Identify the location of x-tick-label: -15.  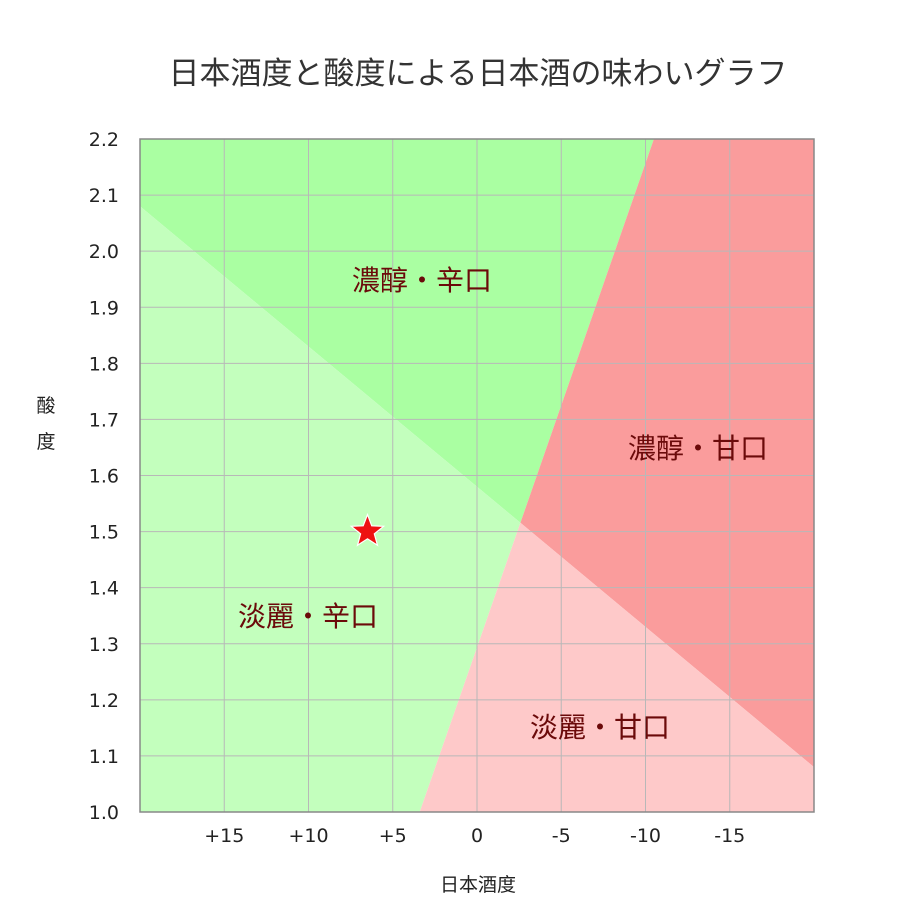
(729, 836).